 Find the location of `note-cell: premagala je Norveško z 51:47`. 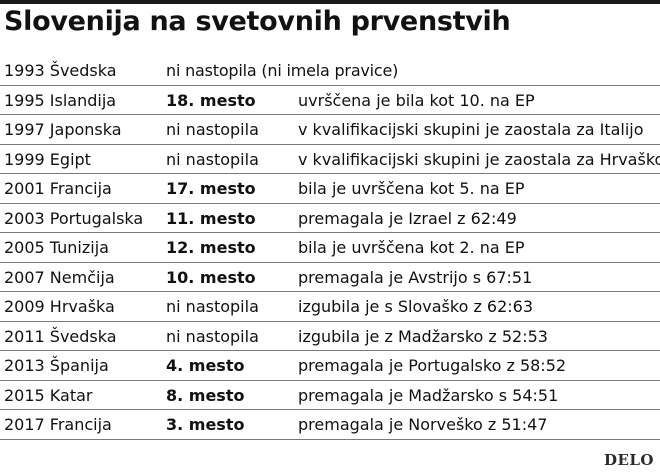

note-cell: premagala je Norveško z 51:47 is located at coordinates (423, 424).